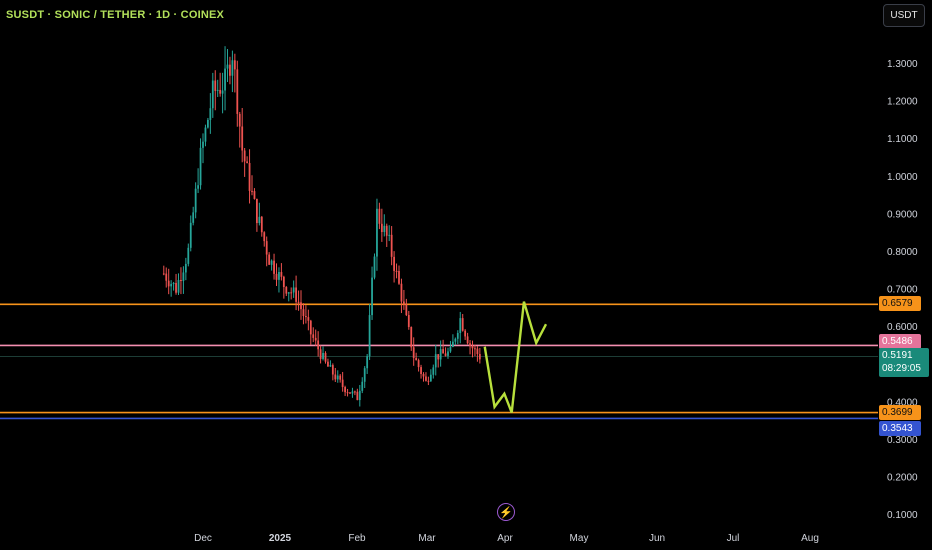 Image resolution: width=932 pixels, height=550 pixels. I want to click on y-axis-tick: 0.7000, so click(902, 290).